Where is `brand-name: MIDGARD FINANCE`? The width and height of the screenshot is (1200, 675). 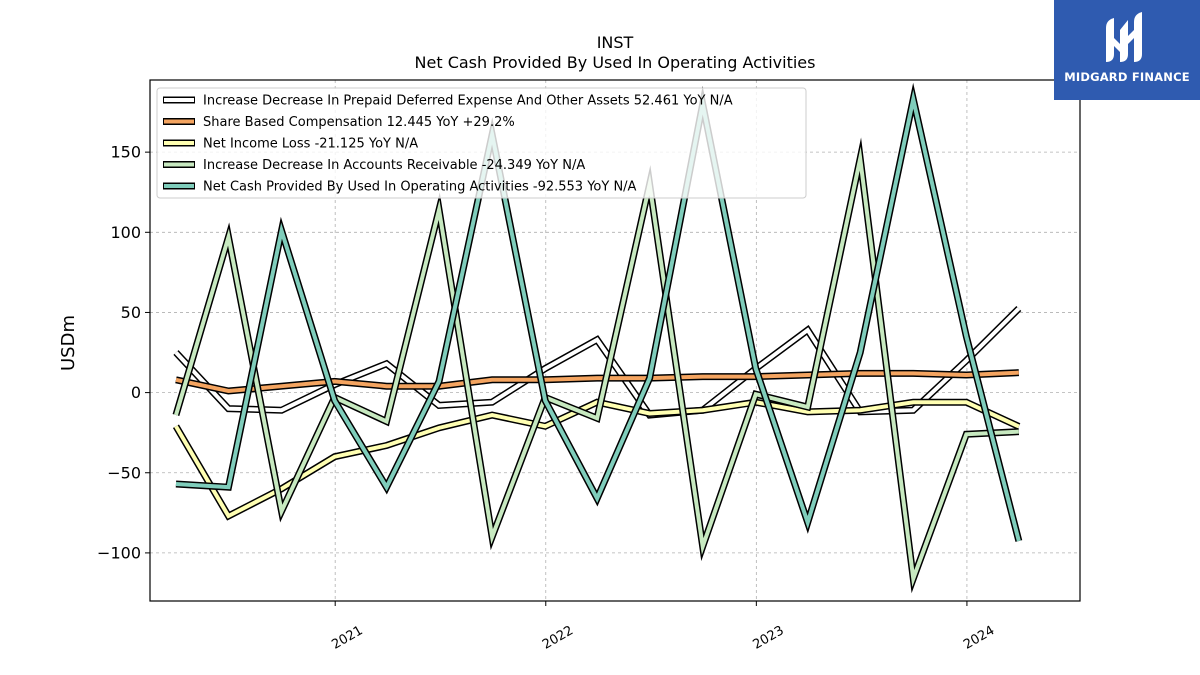
brand-name: MIDGARD FINANCE is located at coordinates (1127, 77).